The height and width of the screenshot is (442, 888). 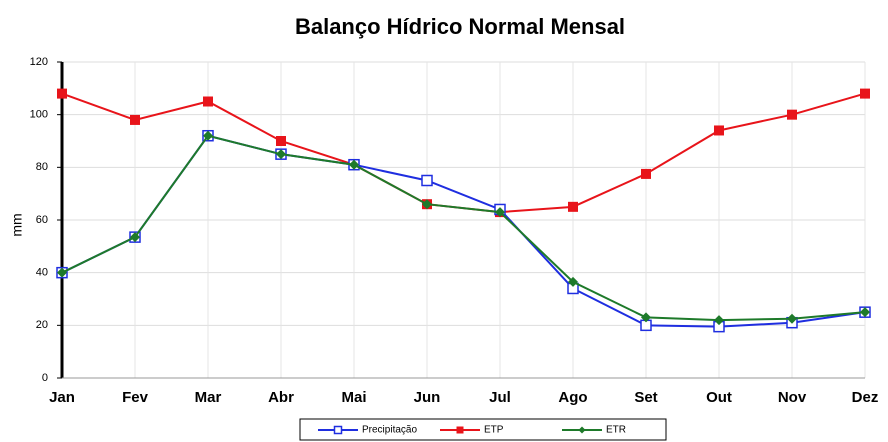 I want to click on x-tick-label: Abr, so click(x=281, y=397).